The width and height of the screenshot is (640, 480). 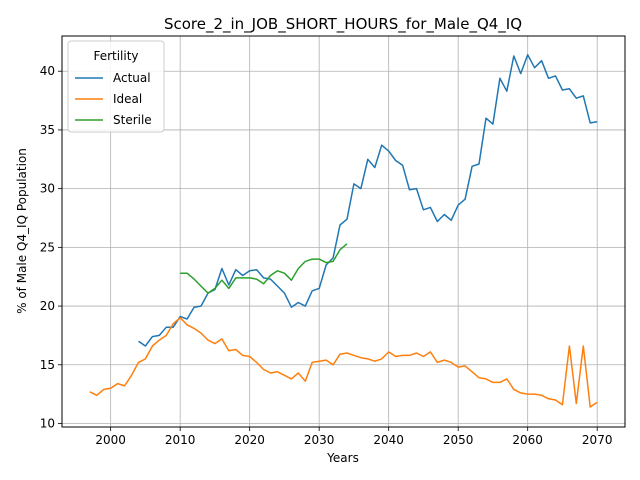 I want to click on x-tick-label: 2060, so click(x=527, y=440).